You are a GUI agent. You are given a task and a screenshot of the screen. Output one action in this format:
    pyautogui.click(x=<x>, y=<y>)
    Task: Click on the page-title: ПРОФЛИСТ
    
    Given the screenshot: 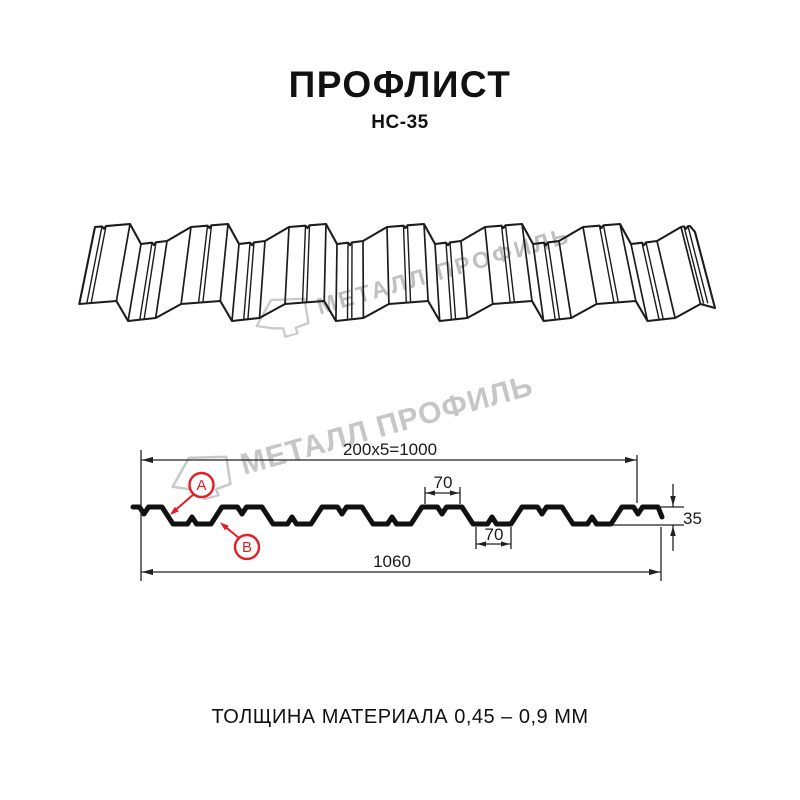 What is the action you would take?
    pyautogui.click(x=400, y=84)
    